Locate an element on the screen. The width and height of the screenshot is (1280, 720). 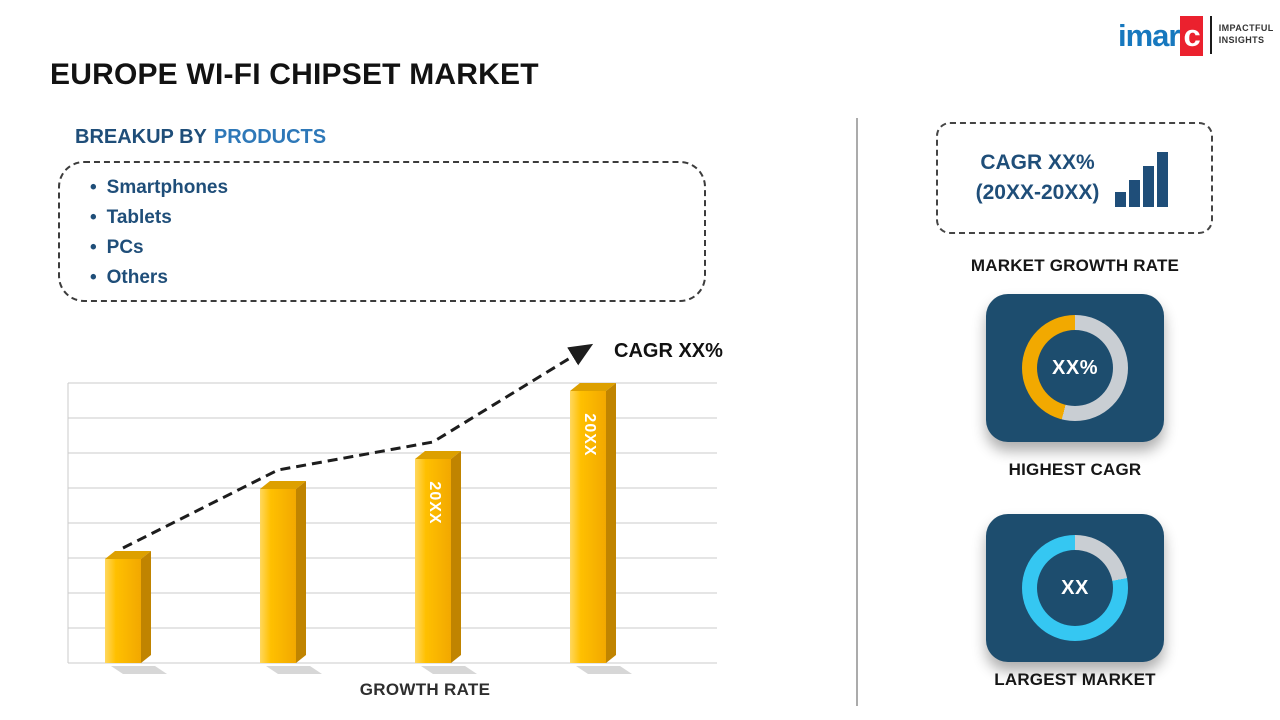
cagr-annotation: CAGR XX% is located at coordinates (668, 351).